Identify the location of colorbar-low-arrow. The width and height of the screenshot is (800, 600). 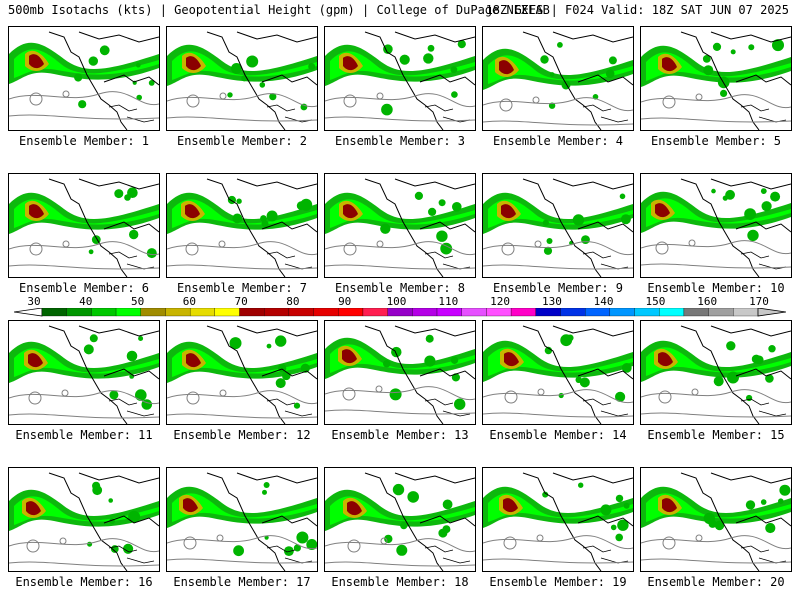
(28, 312).